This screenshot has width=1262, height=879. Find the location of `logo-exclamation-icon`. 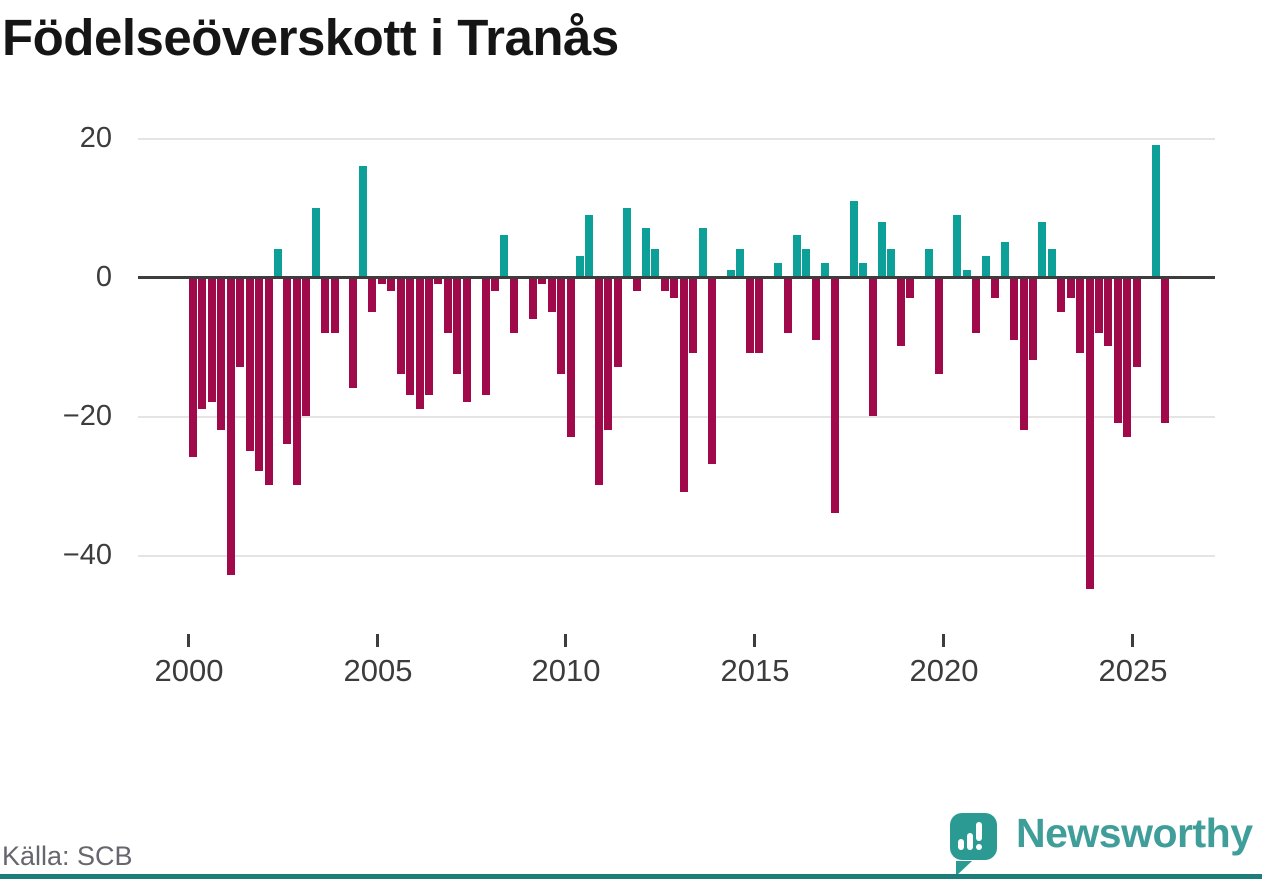

logo-exclamation-icon is located at coordinates (979, 831).